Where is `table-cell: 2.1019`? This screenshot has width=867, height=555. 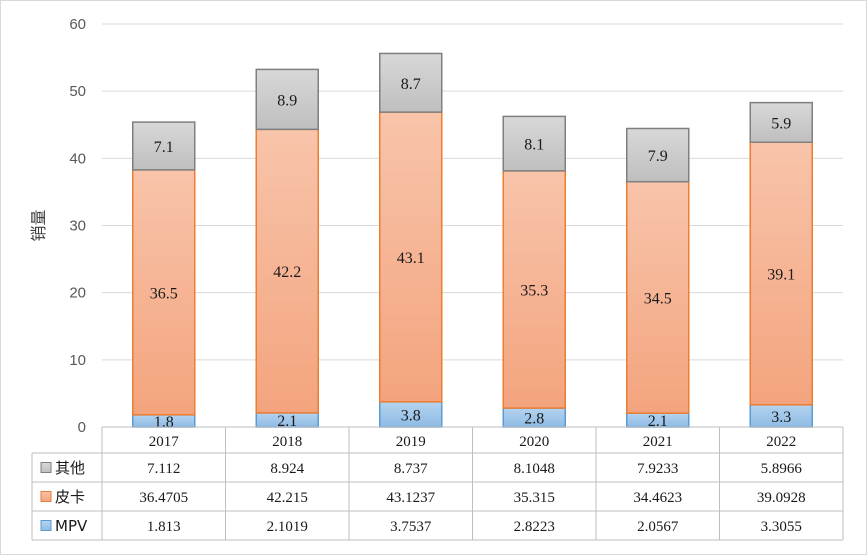 table-cell: 2.1019 is located at coordinates (287, 527).